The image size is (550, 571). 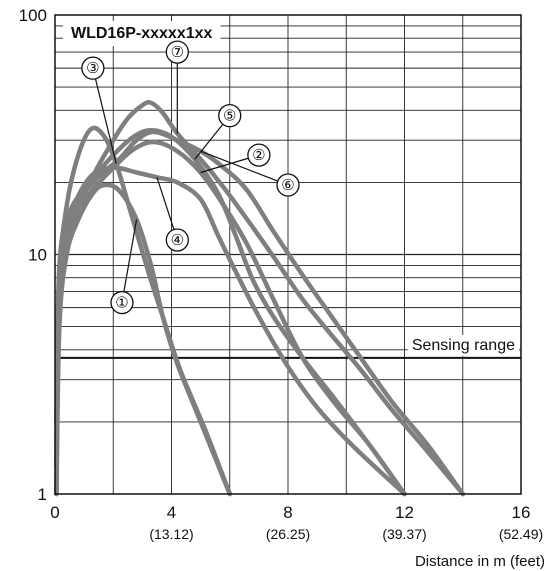 I want to click on x-tick-label: 12, so click(x=404, y=512).